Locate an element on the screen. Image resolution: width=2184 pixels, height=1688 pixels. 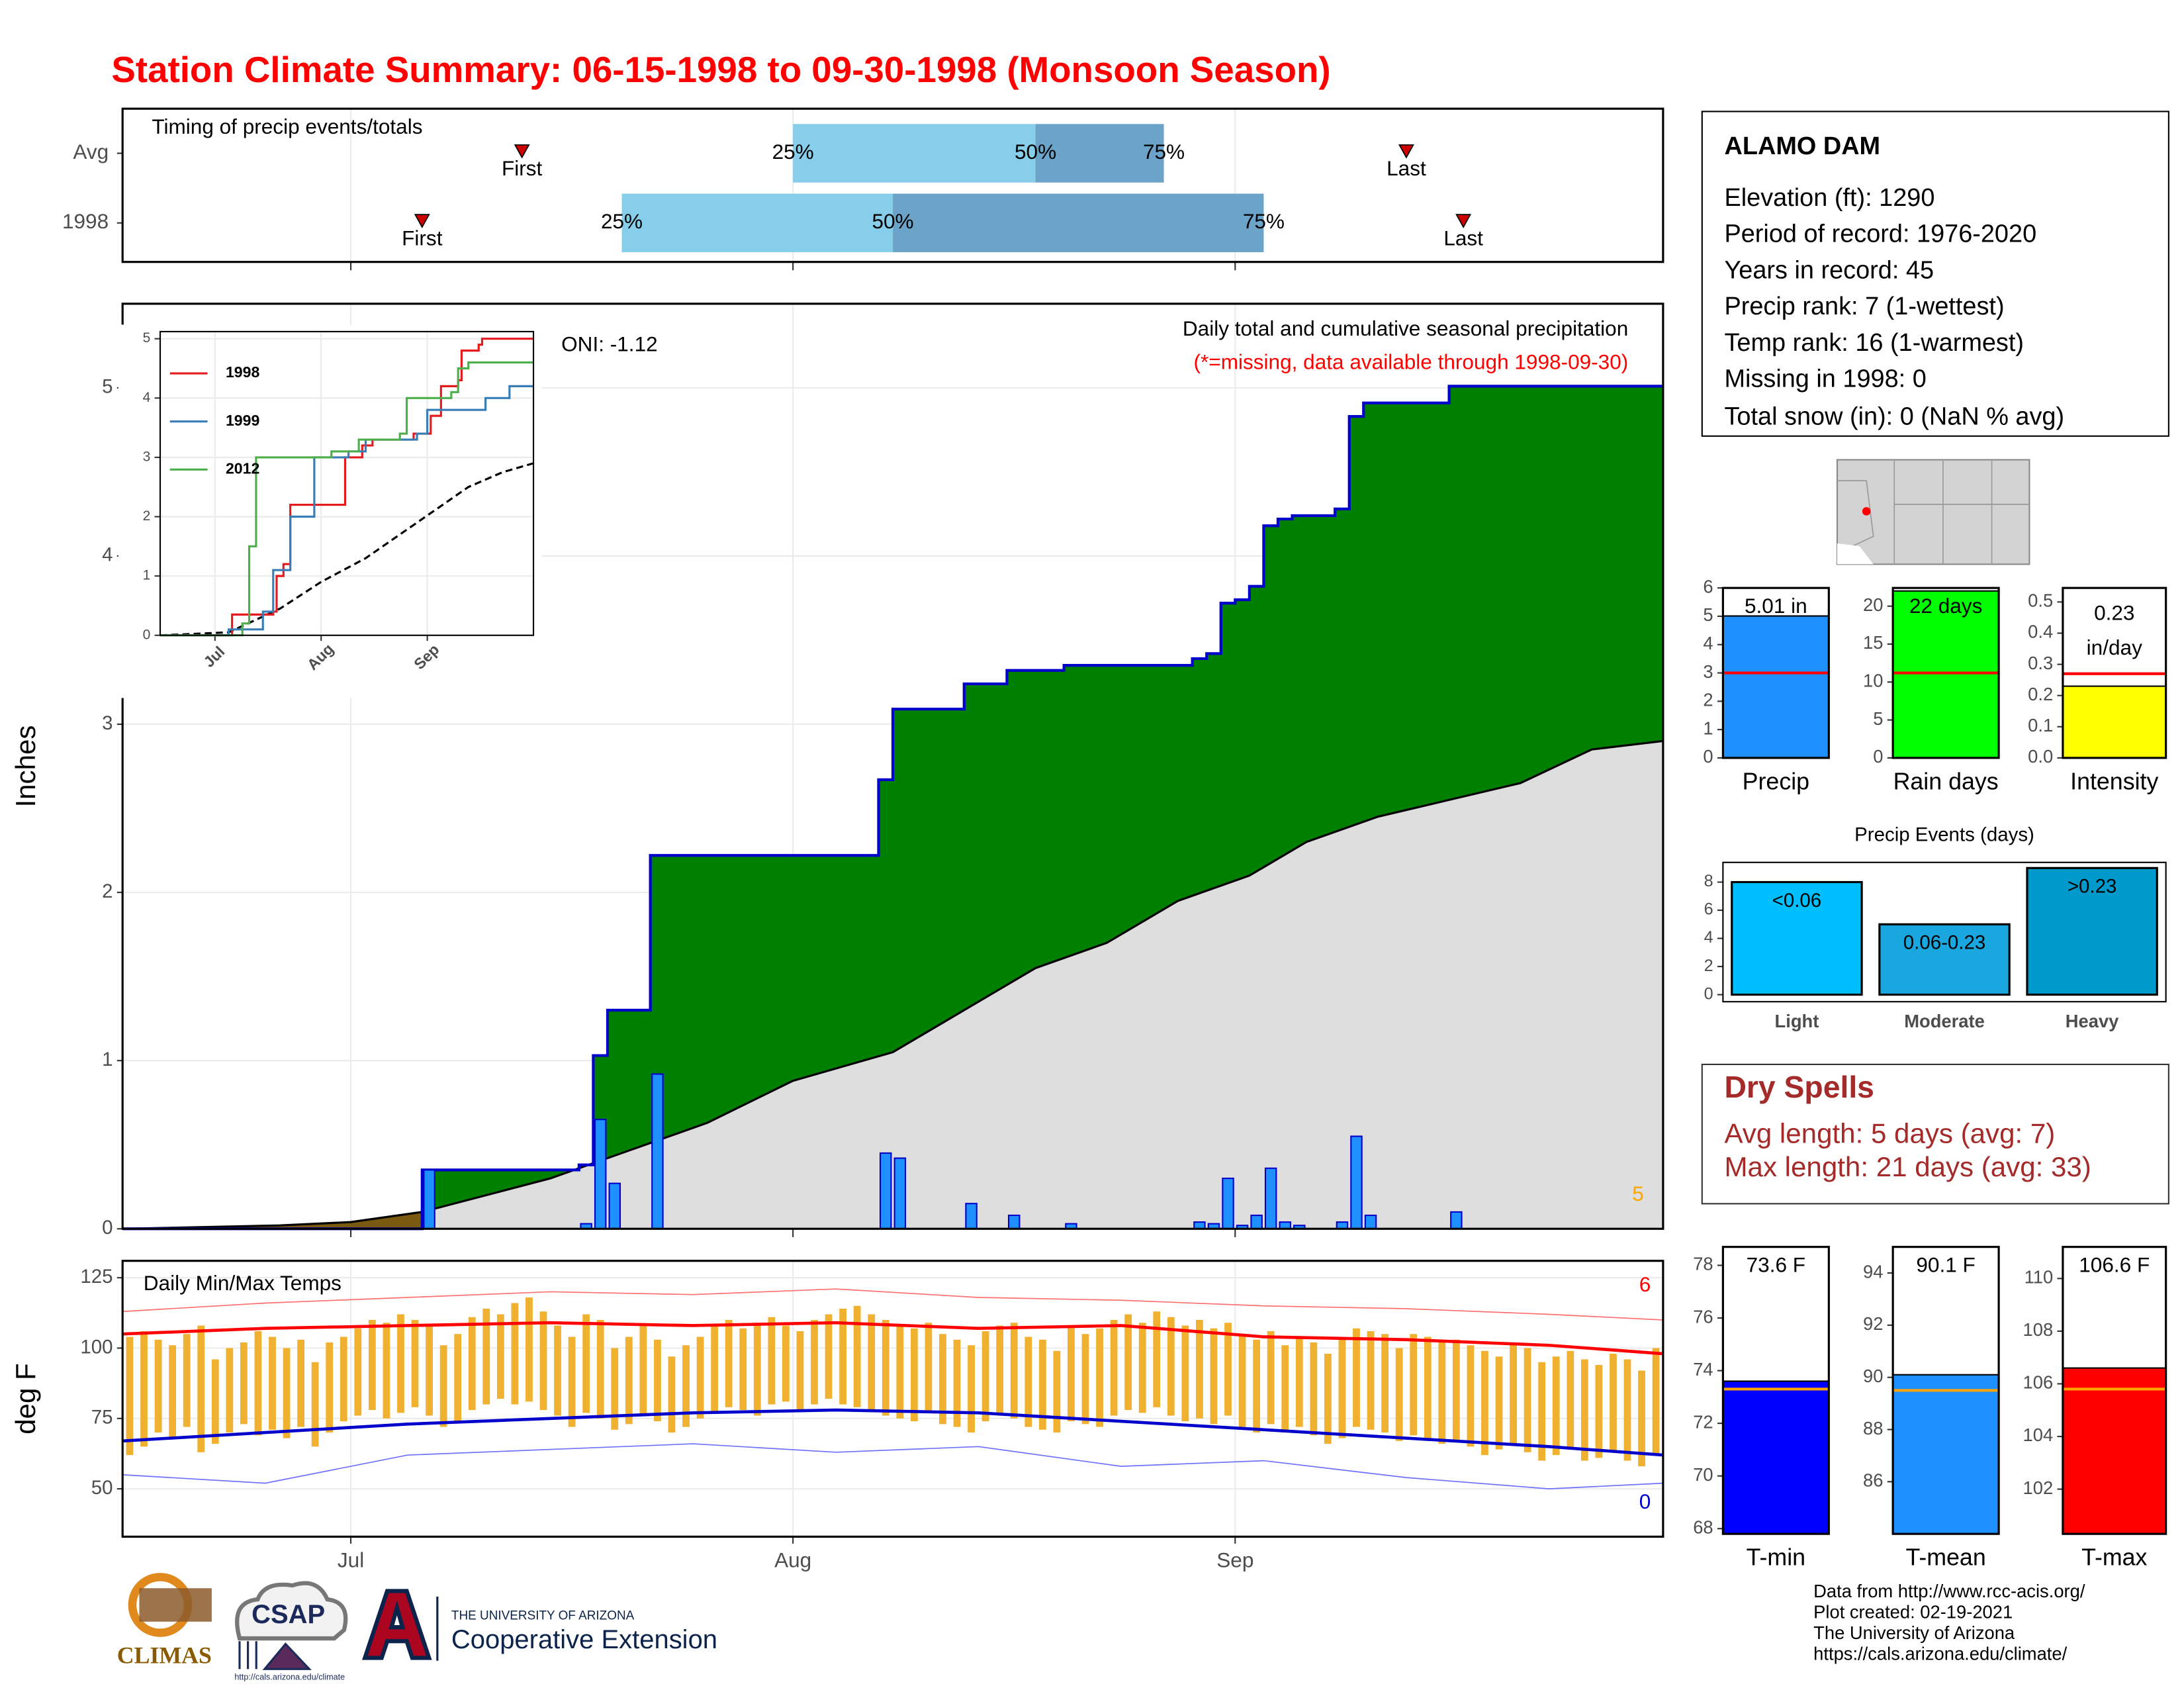
y-tick-label: 100 is located at coordinates (97, 1347).